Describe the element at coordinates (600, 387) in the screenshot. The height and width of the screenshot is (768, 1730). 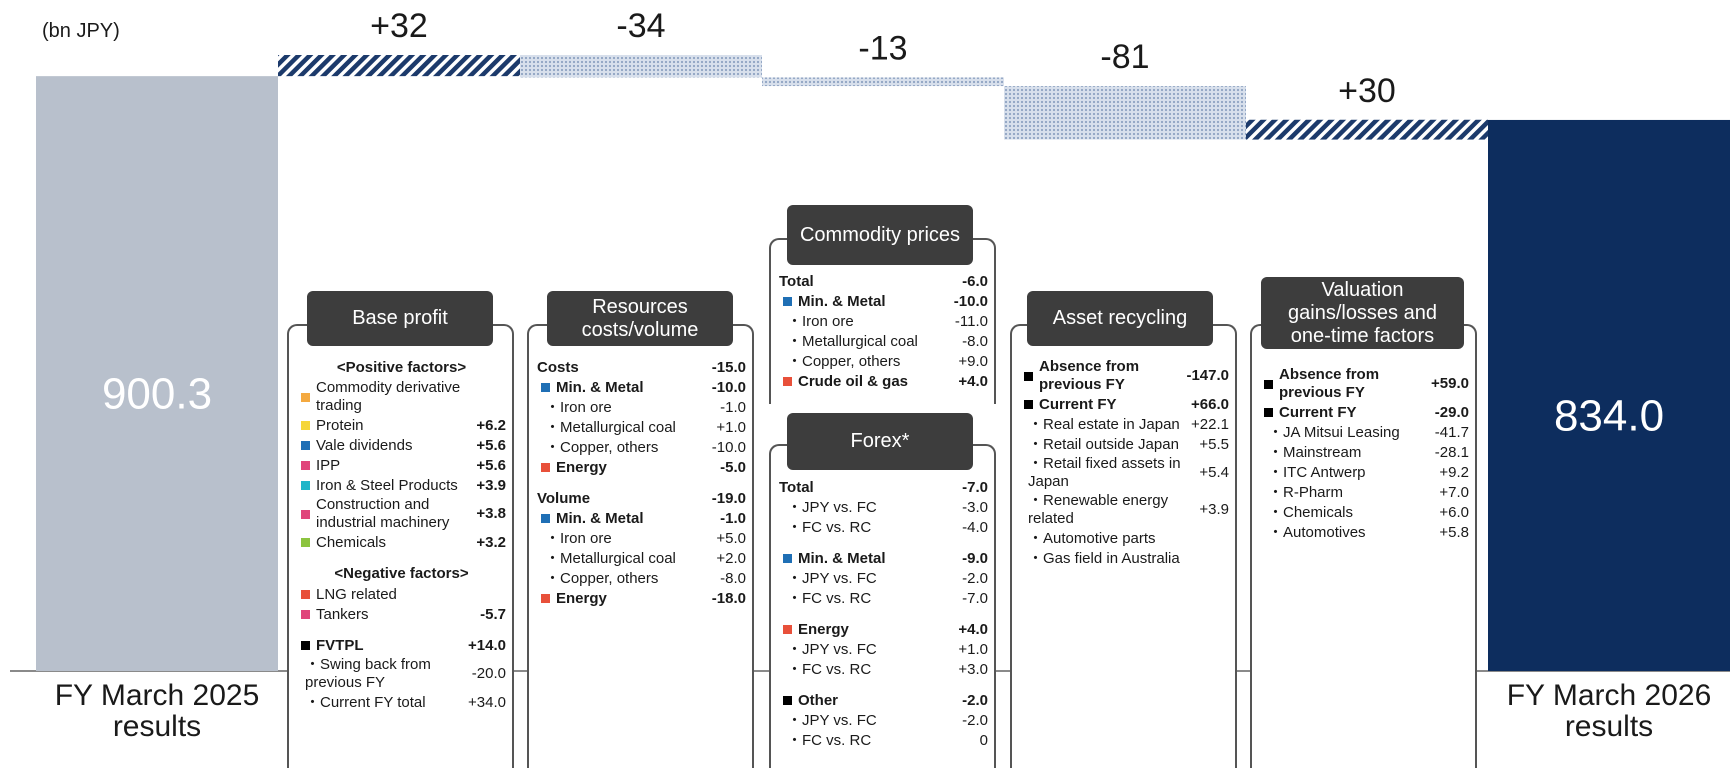
I see `row-label: Min. & Metal` at that location.